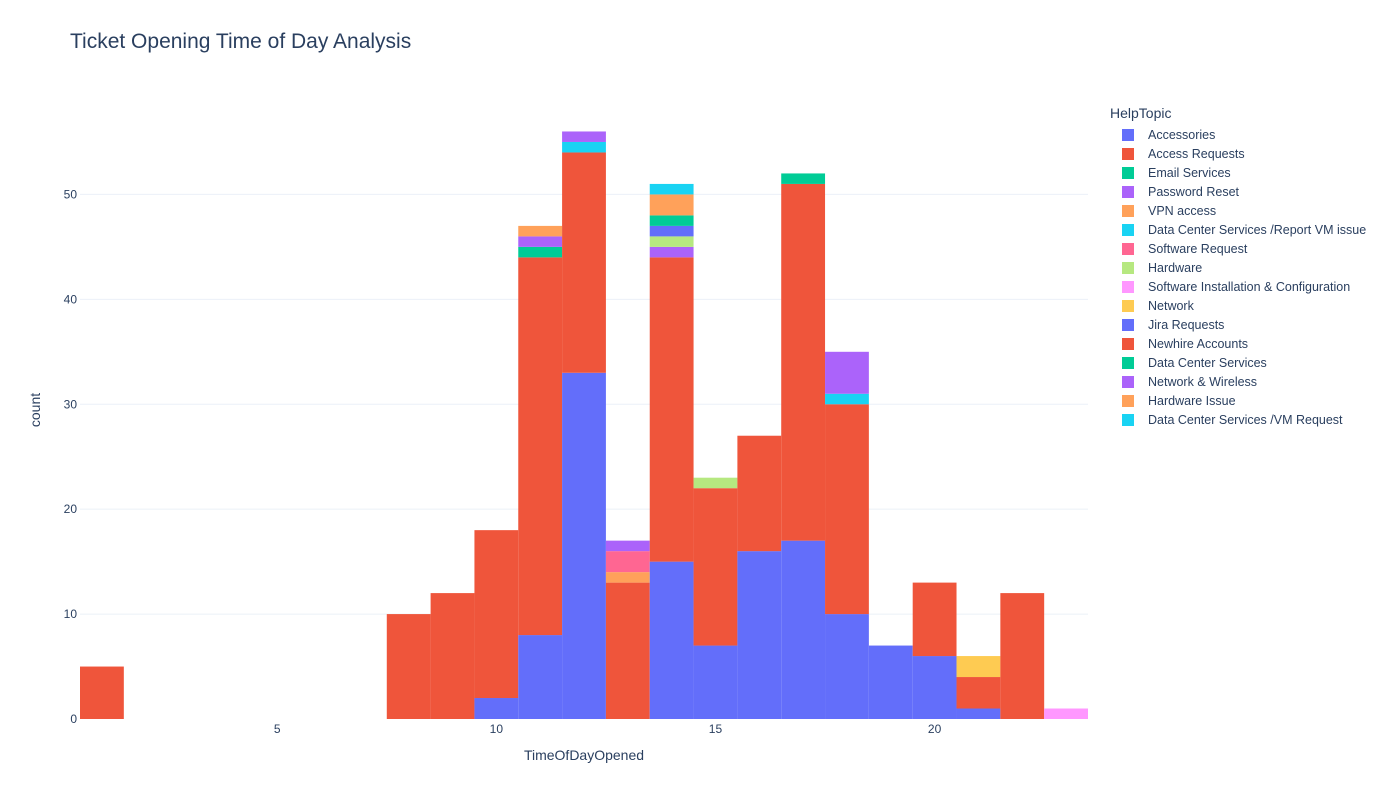 This screenshot has width=1400, height=800. I want to click on legend-label: Hardware, so click(1175, 267).